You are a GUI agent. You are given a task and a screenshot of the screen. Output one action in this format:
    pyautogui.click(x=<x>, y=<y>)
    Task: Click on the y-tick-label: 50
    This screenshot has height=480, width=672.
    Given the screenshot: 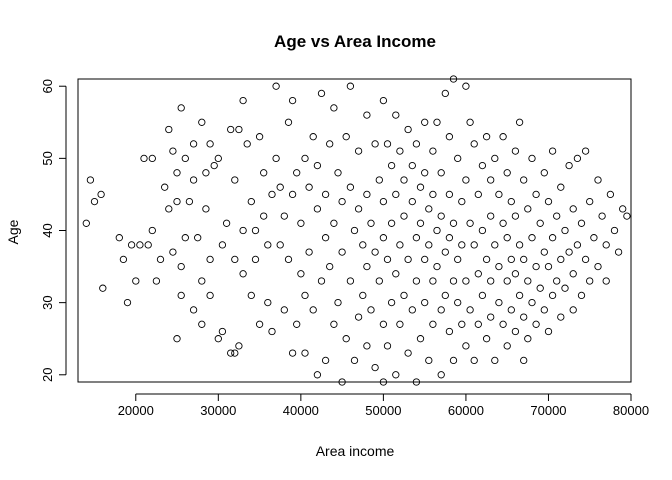 What is the action you would take?
    pyautogui.click(x=47, y=158)
    